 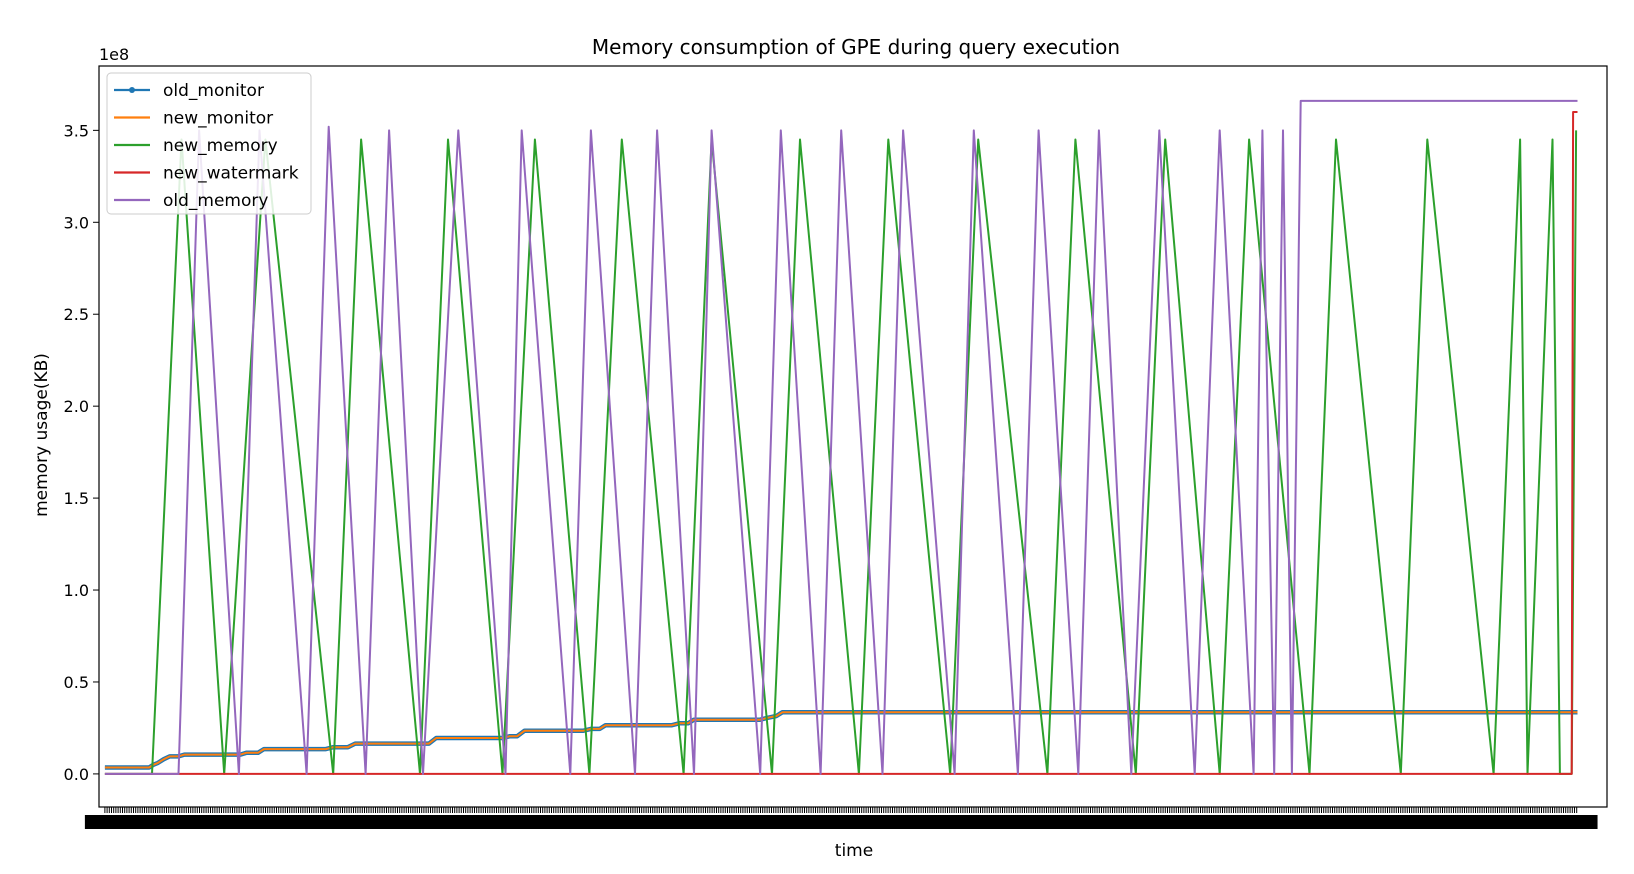 What do you see at coordinates (76, 590) in the screenshot?
I see `y-tick-label: 1.0` at bounding box center [76, 590].